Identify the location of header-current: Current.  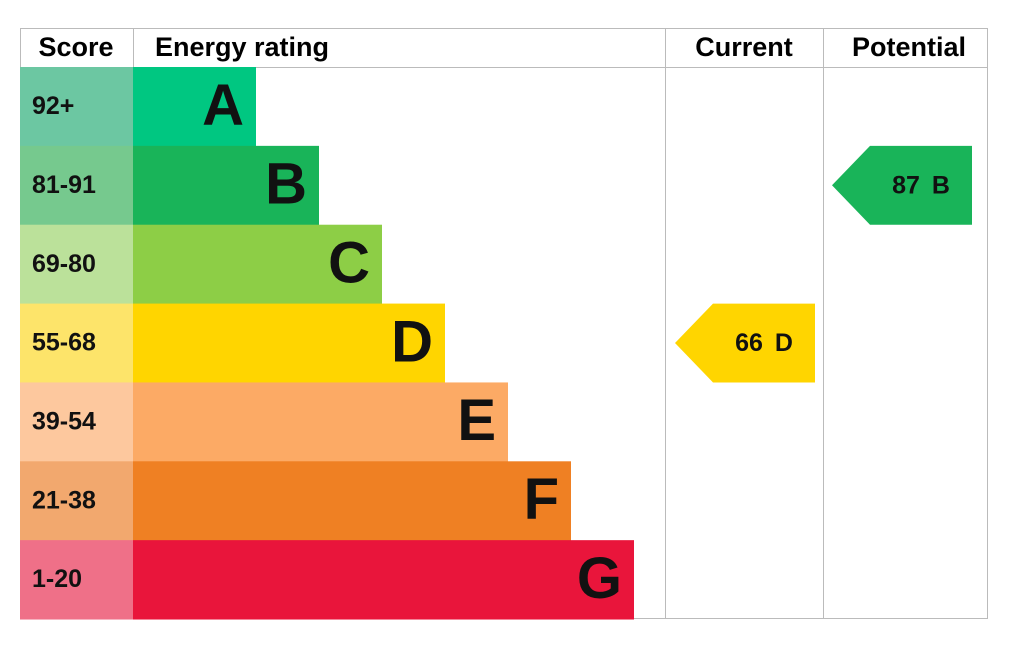
(744, 47).